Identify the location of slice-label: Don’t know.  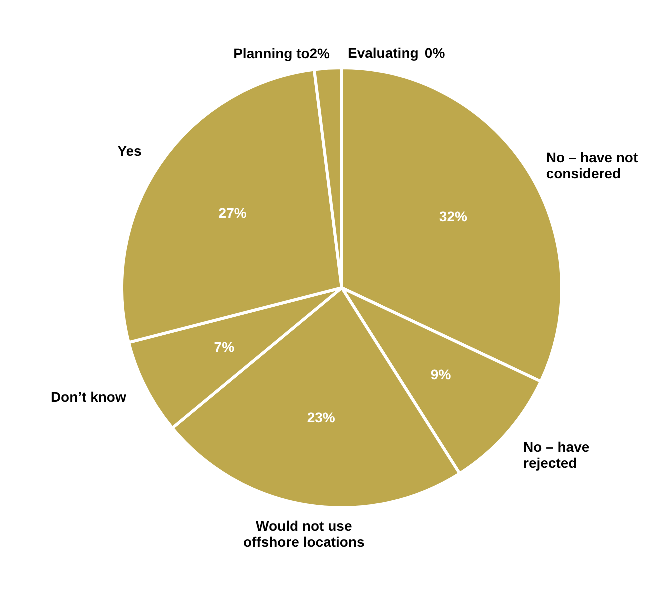
(88, 396).